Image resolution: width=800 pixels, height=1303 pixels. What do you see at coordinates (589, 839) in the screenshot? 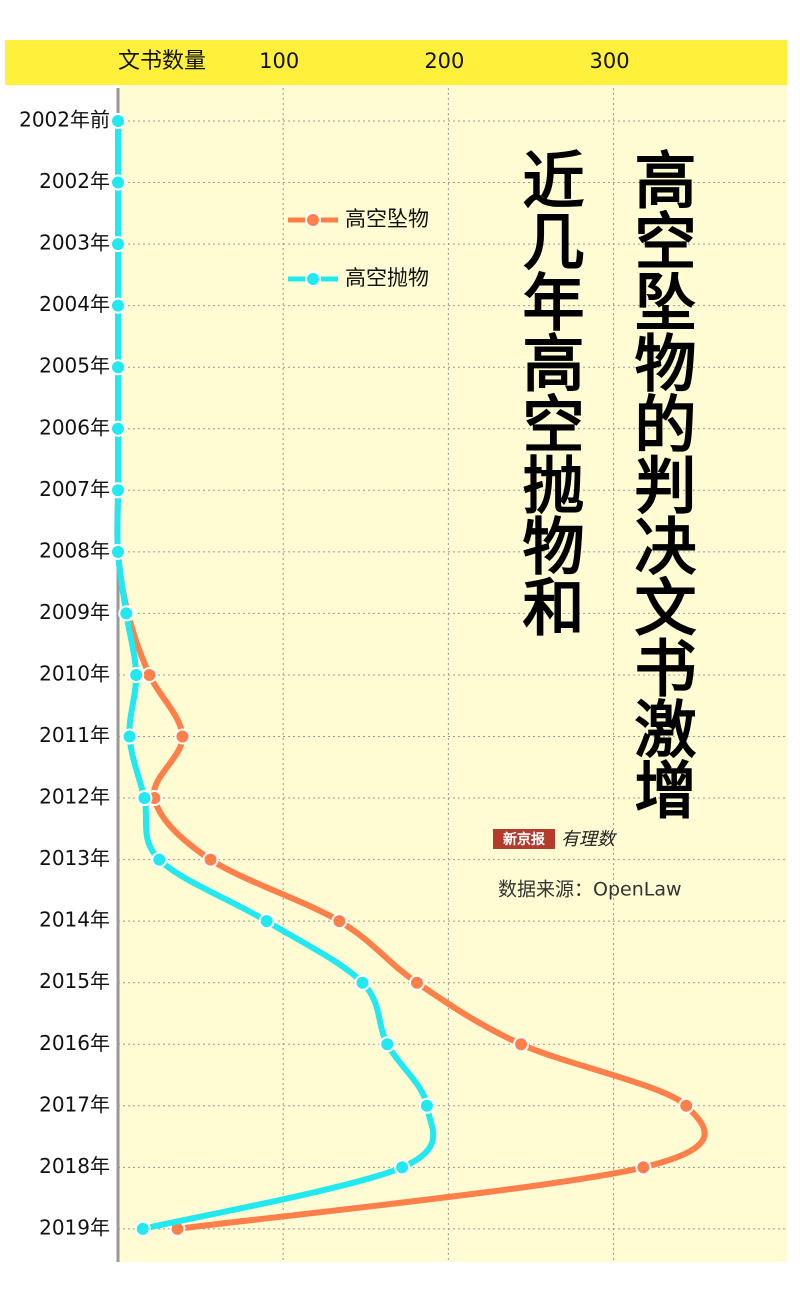
I see `logo-text: 有理数` at bounding box center [589, 839].